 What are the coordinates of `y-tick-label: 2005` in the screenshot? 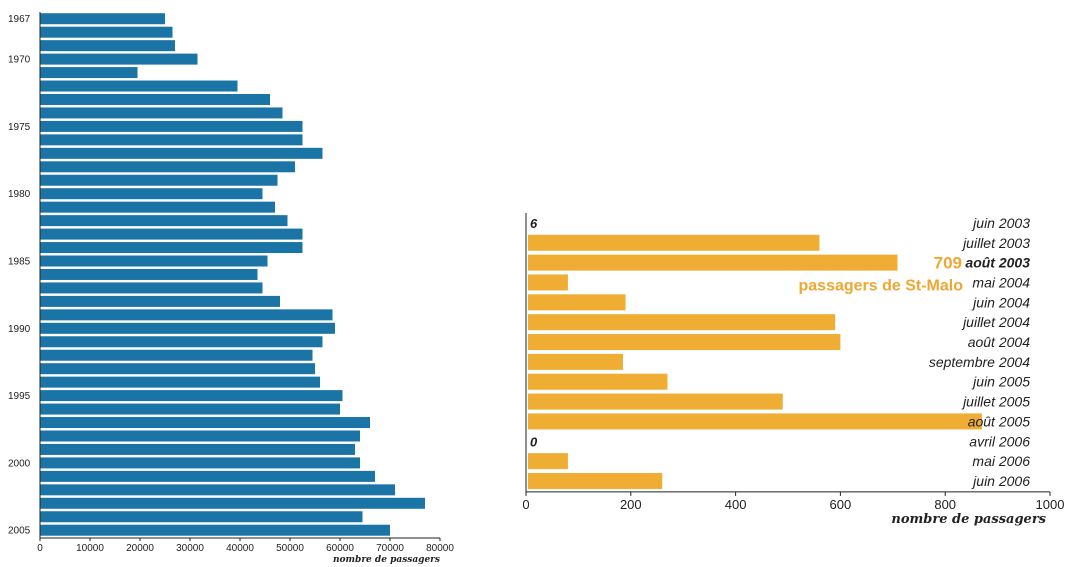 It's located at (19, 531).